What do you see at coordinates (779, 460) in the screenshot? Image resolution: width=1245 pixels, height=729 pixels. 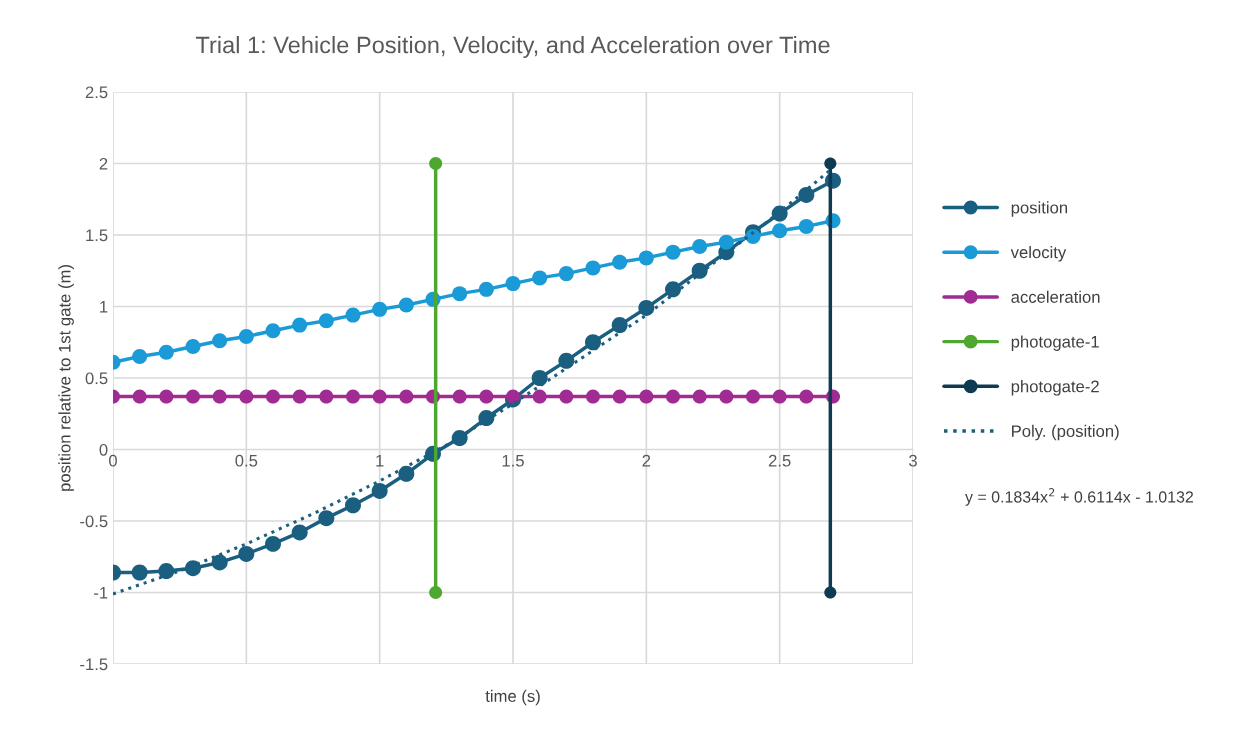 I see `x-tick-label: 2.5` at bounding box center [779, 460].